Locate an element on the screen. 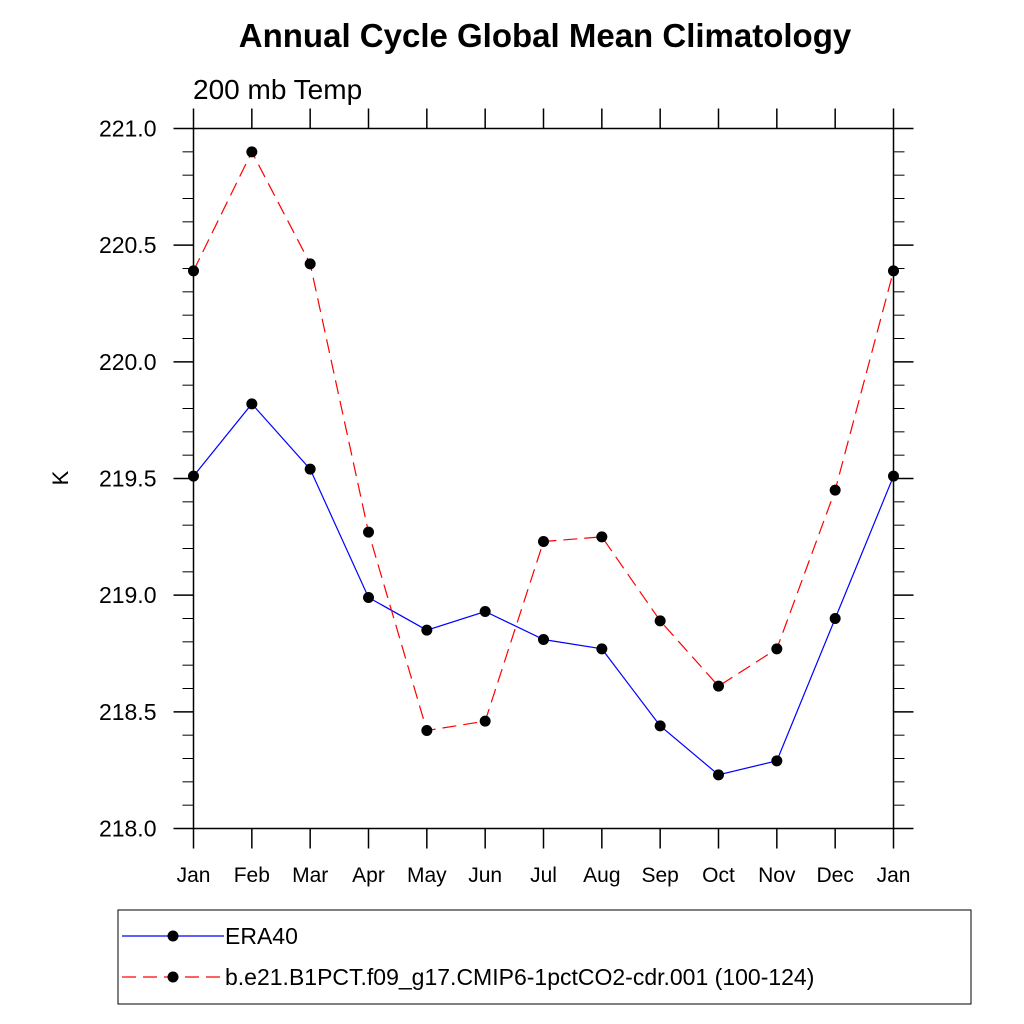  y-tick-label: 219.0 is located at coordinates (128, 595).